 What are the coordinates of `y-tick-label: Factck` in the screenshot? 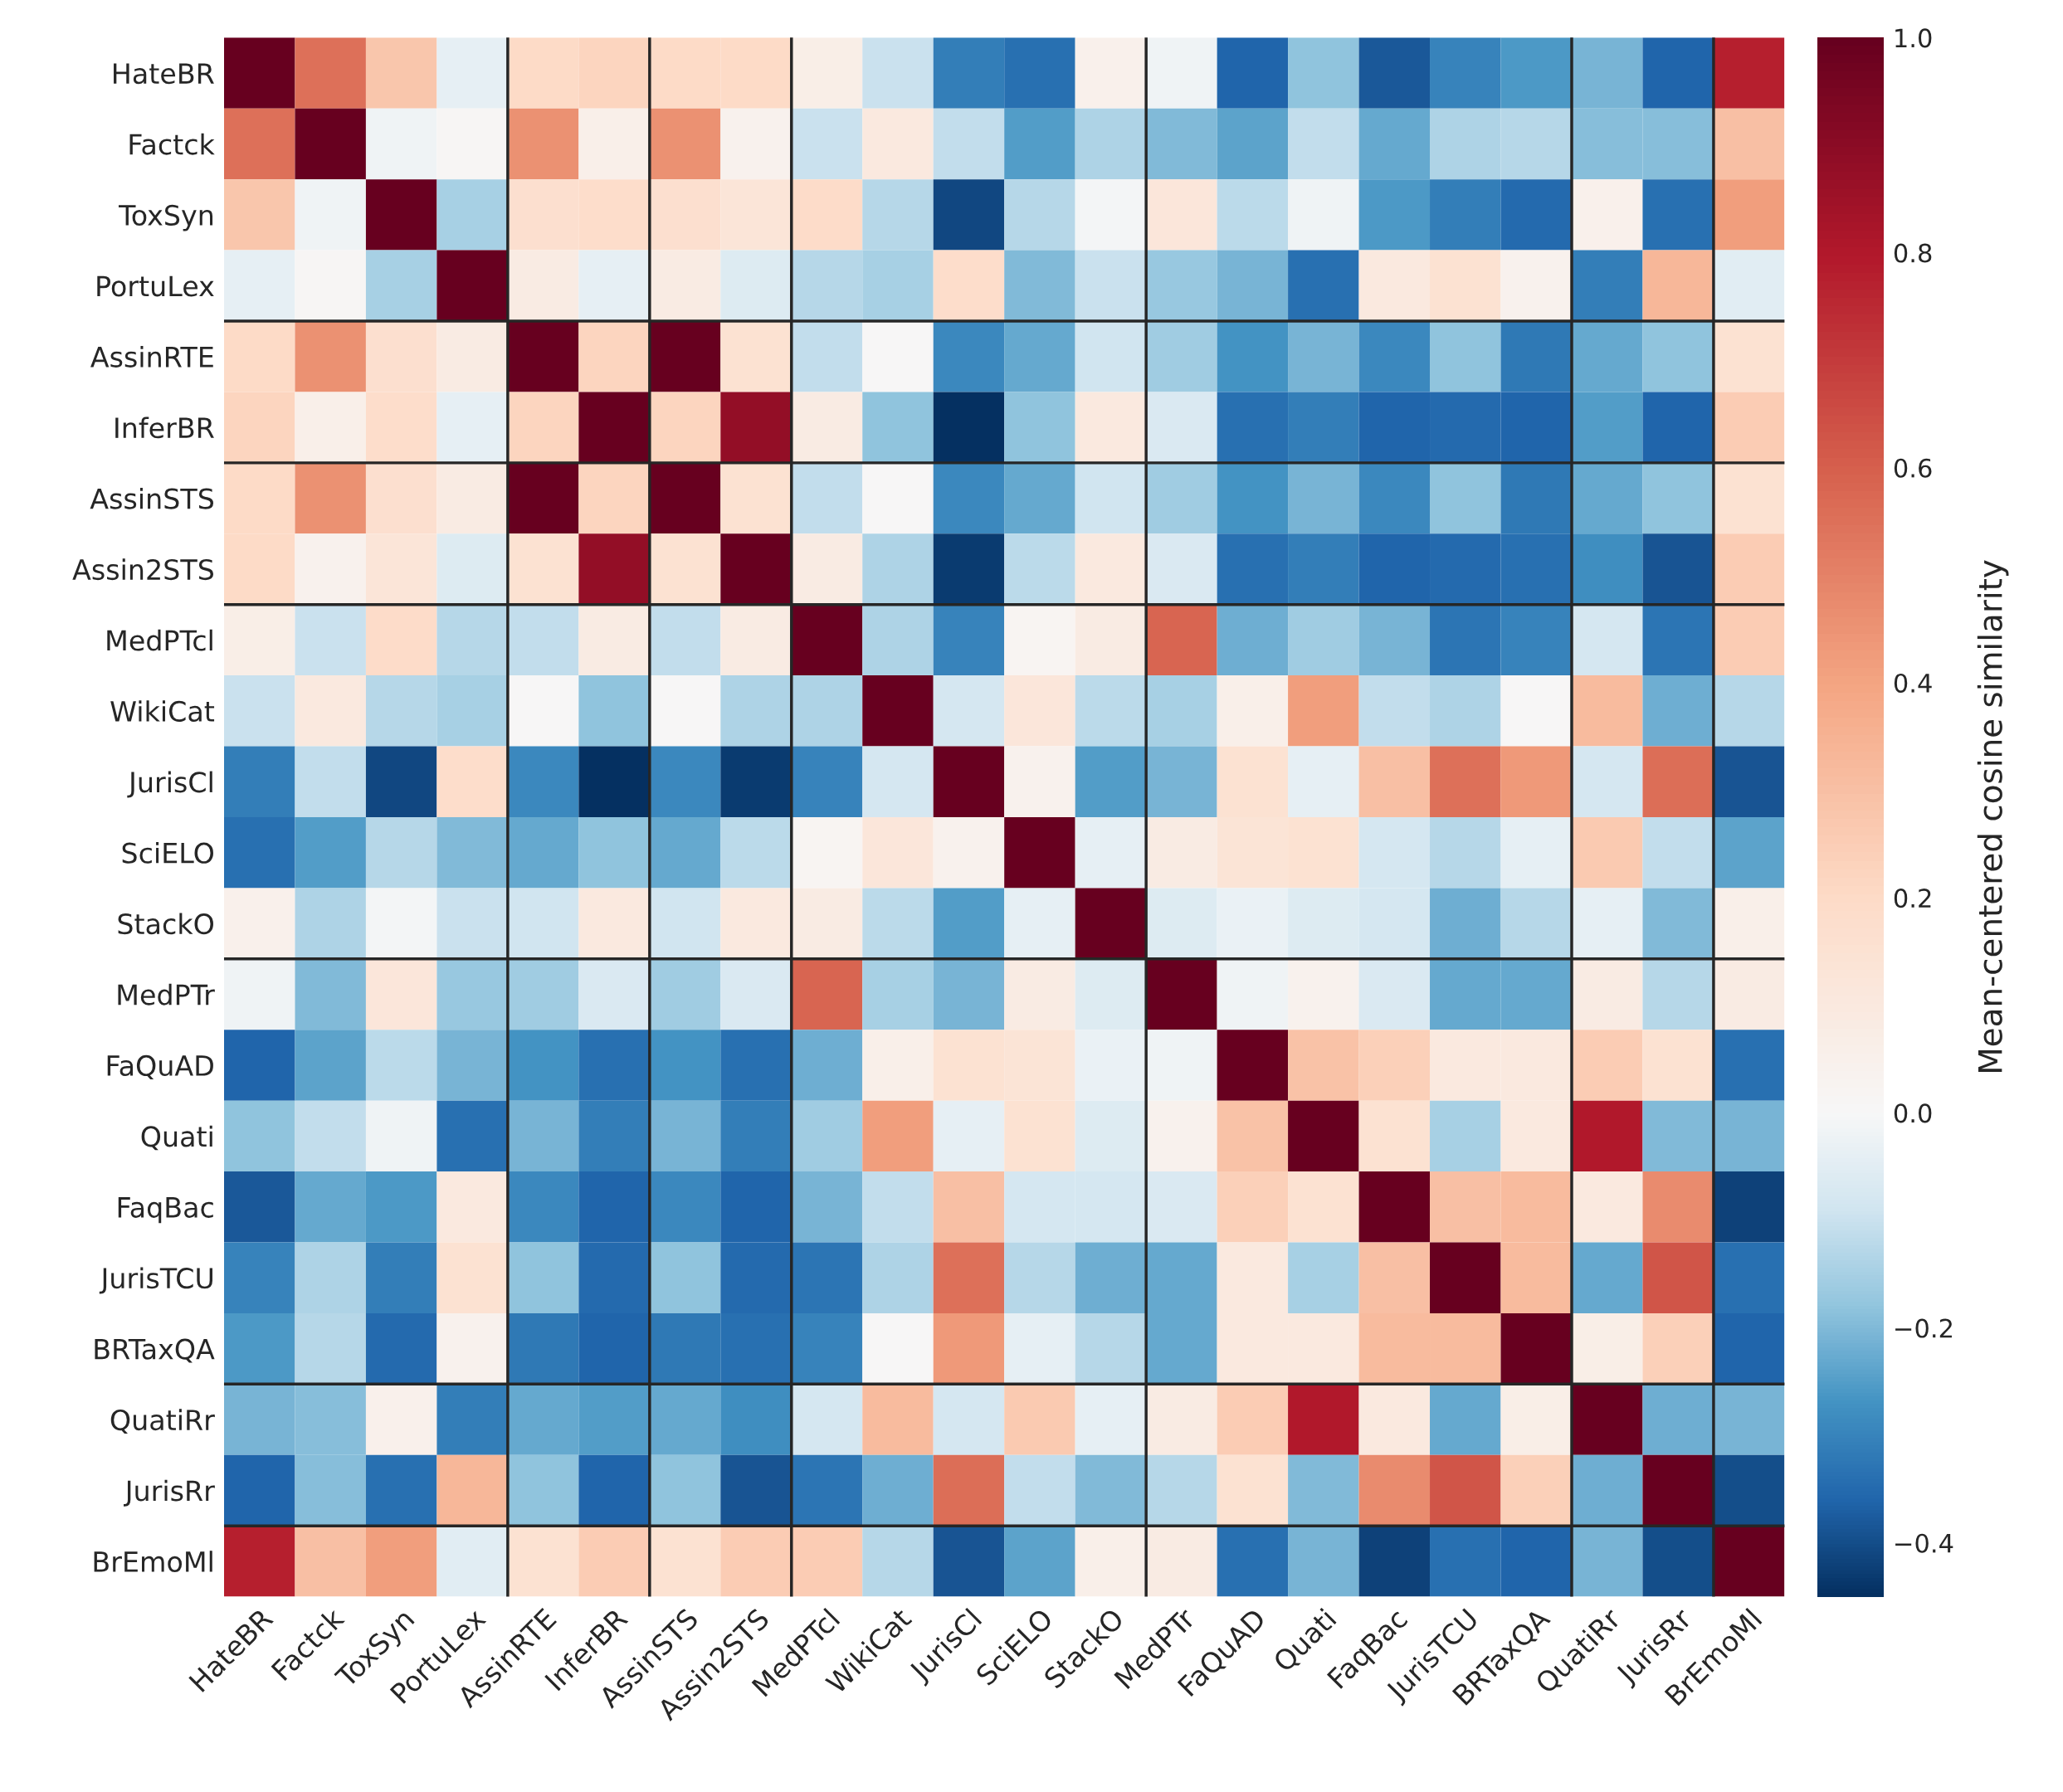 It's located at (172, 144).